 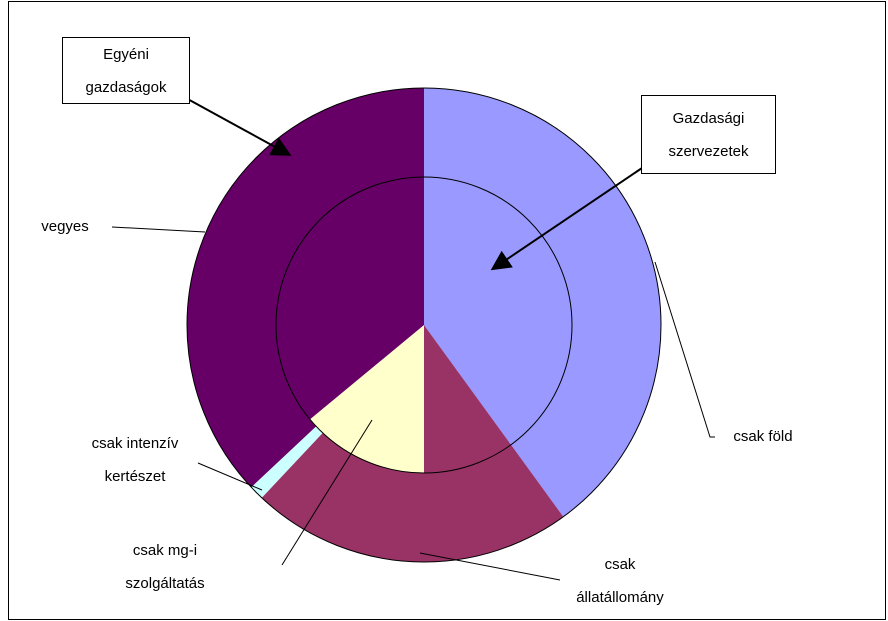 What do you see at coordinates (65, 226) in the screenshot?
I see `category-label: vegyes` at bounding box center [65, 226].